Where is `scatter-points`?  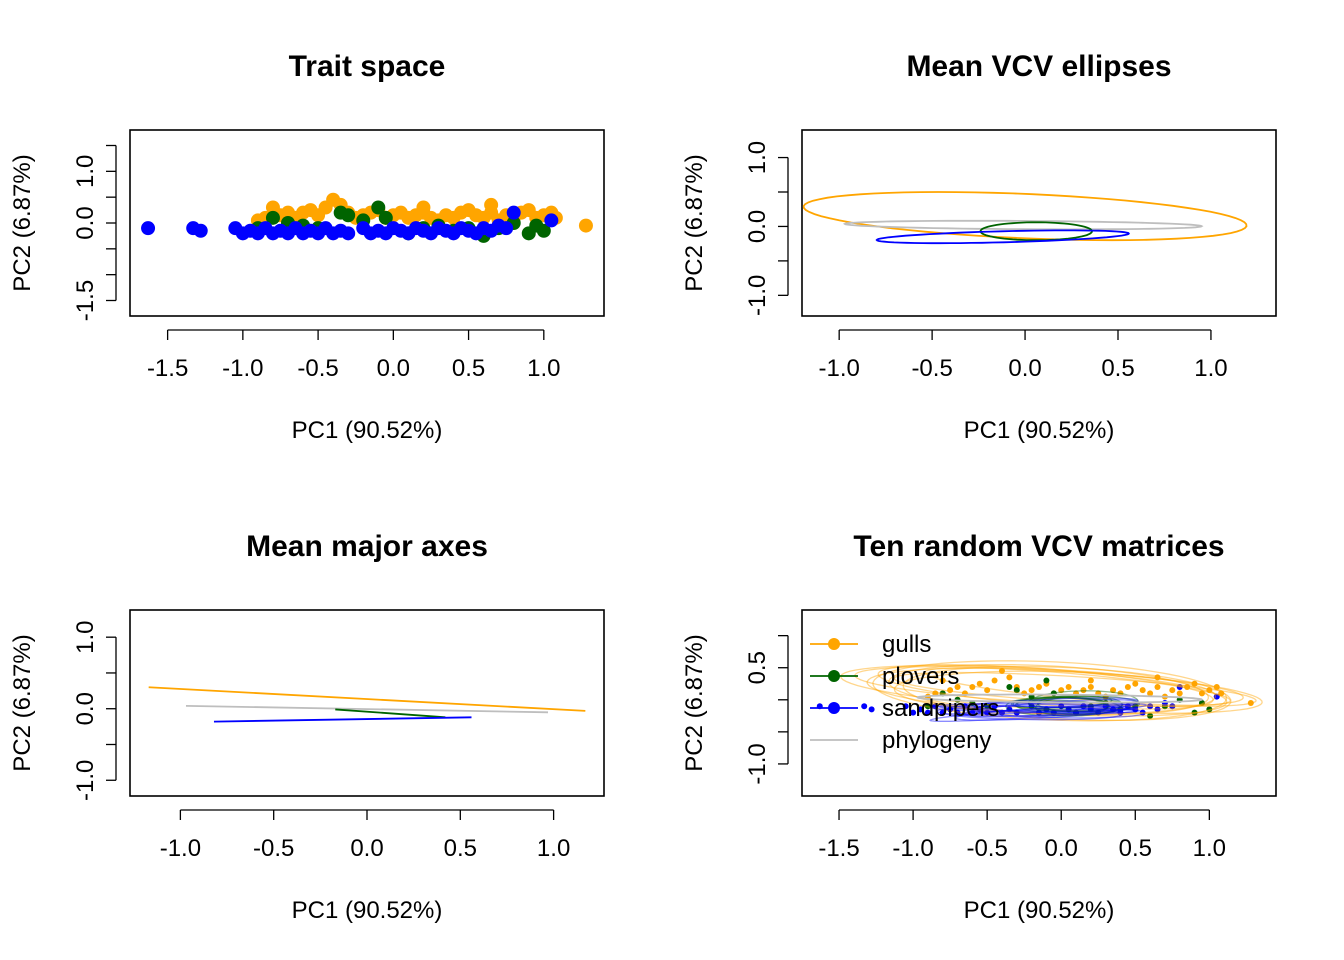
scatter-points is located at coordinates (367, 217).